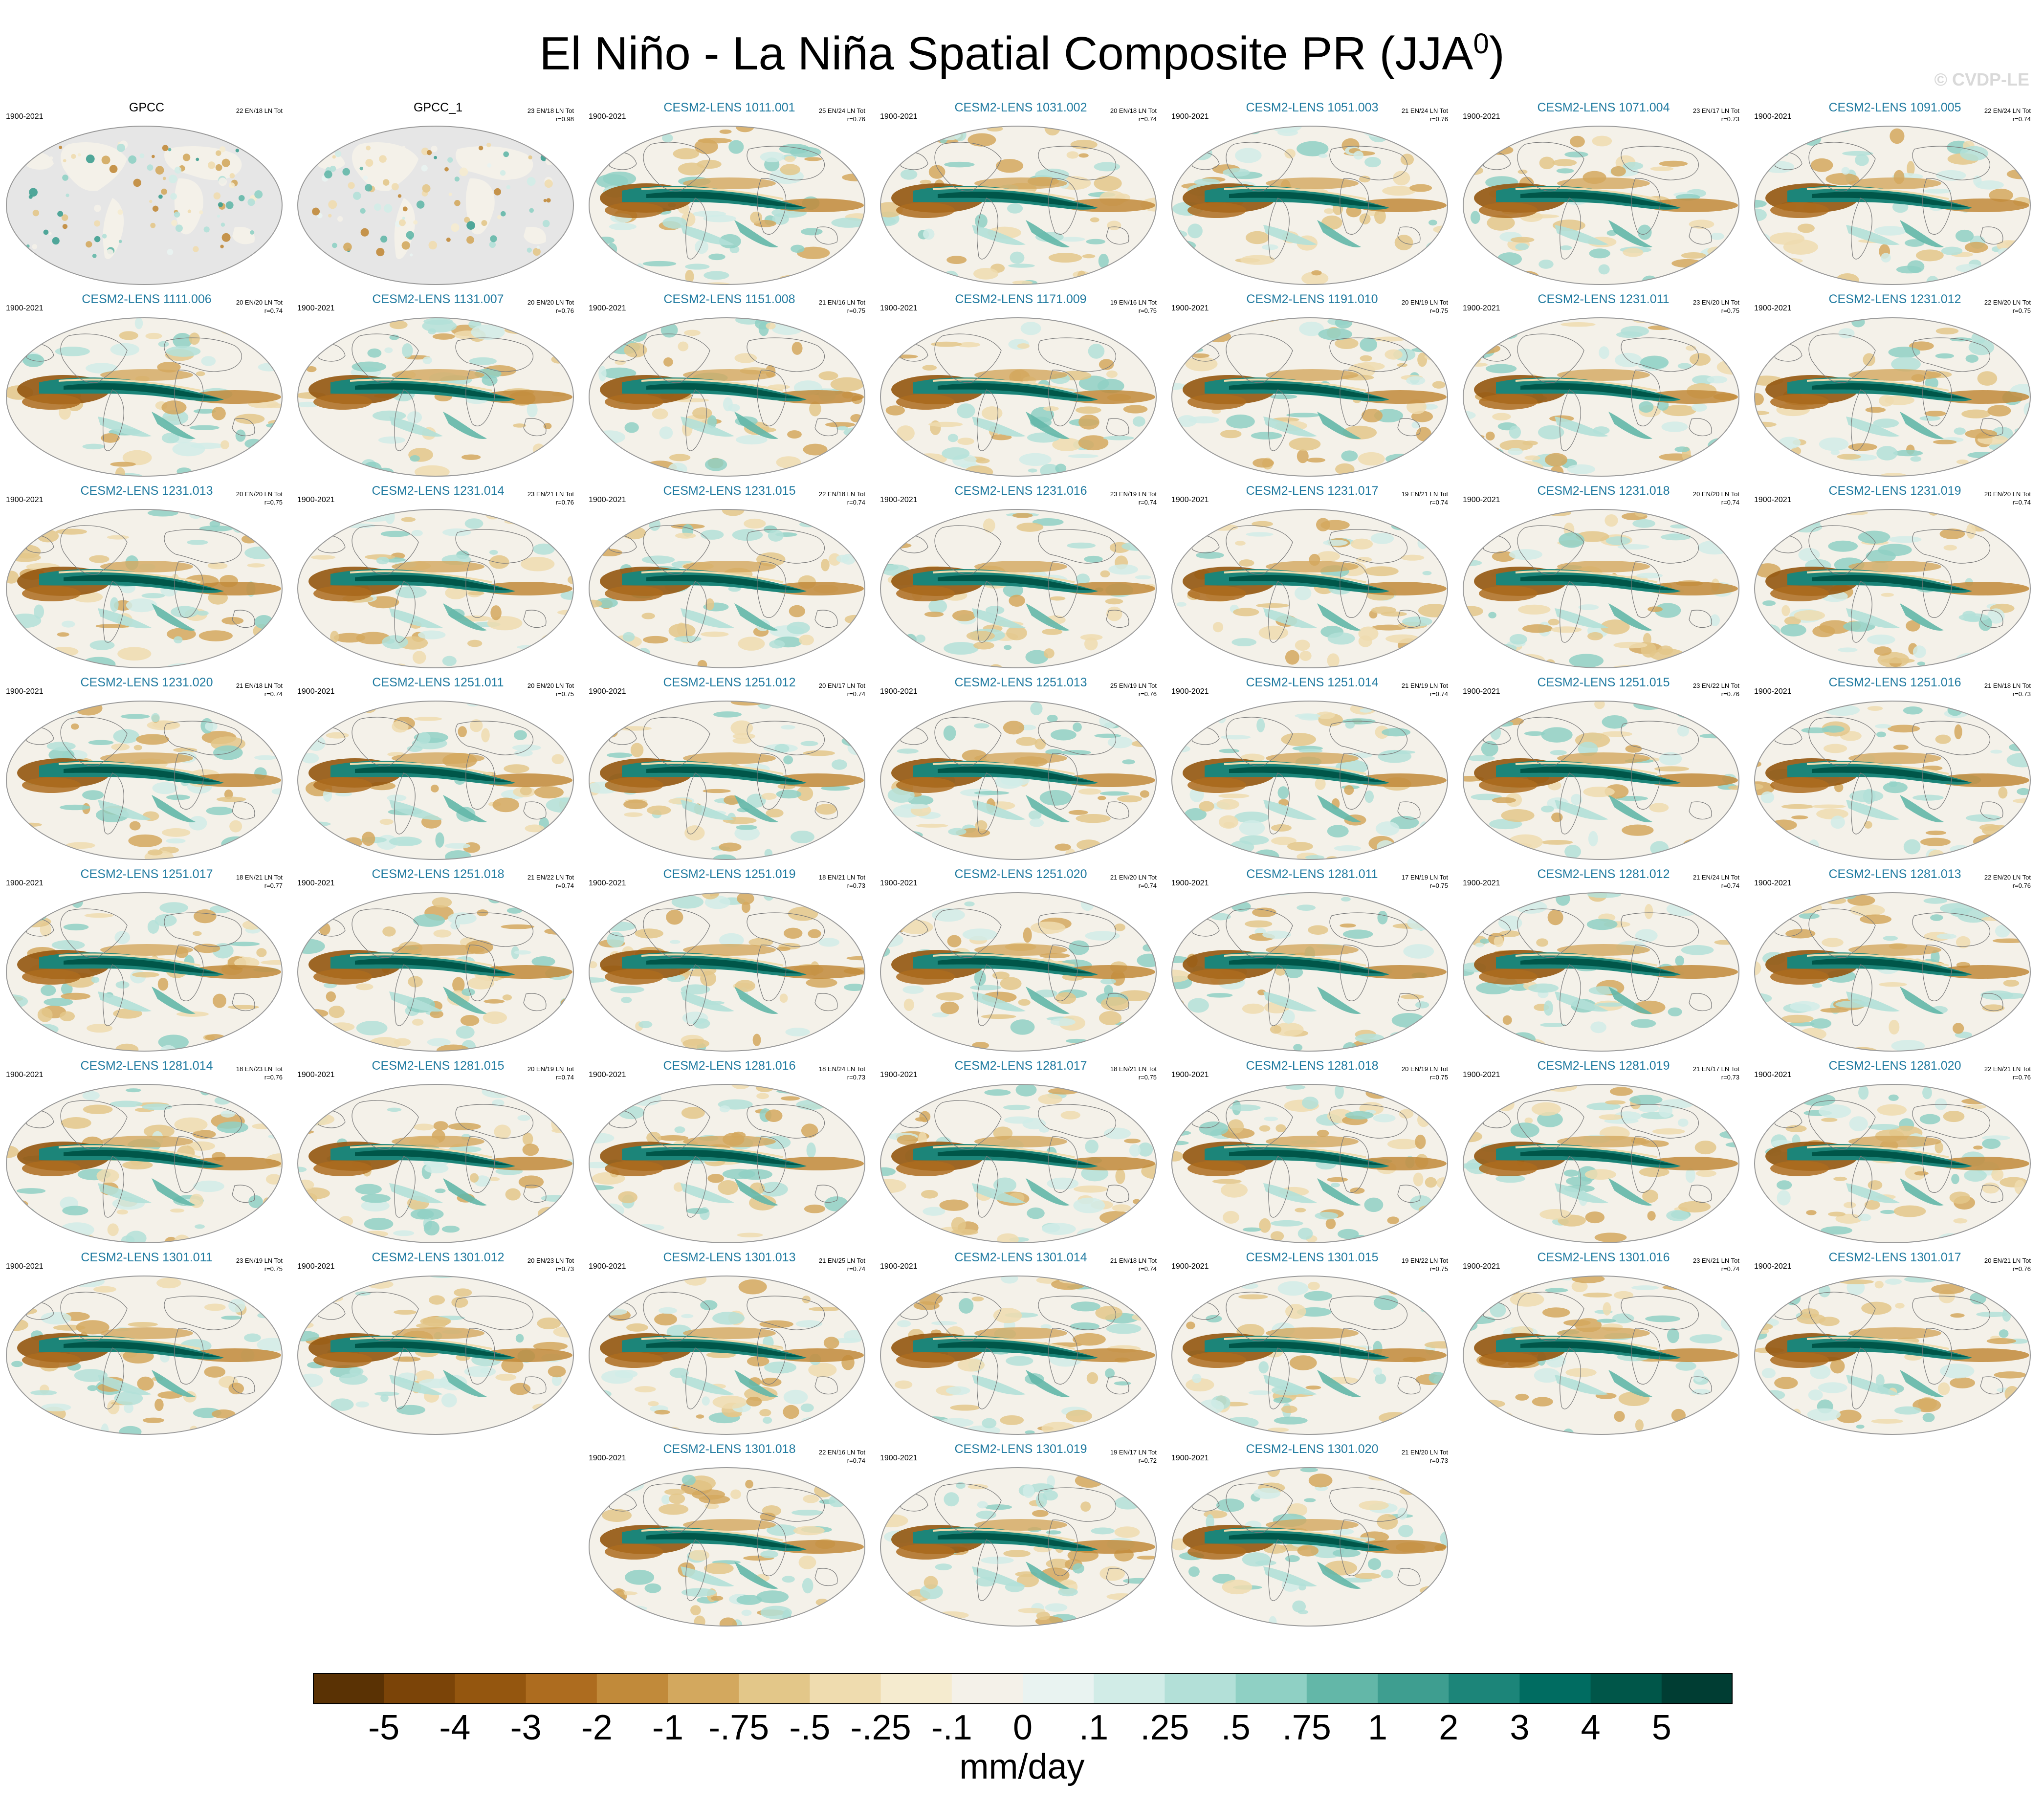  Describe the element at coordinates (1894, 874) in the screenshot. I see `panel-title: CESM2-LENS 1281.013` at that location.